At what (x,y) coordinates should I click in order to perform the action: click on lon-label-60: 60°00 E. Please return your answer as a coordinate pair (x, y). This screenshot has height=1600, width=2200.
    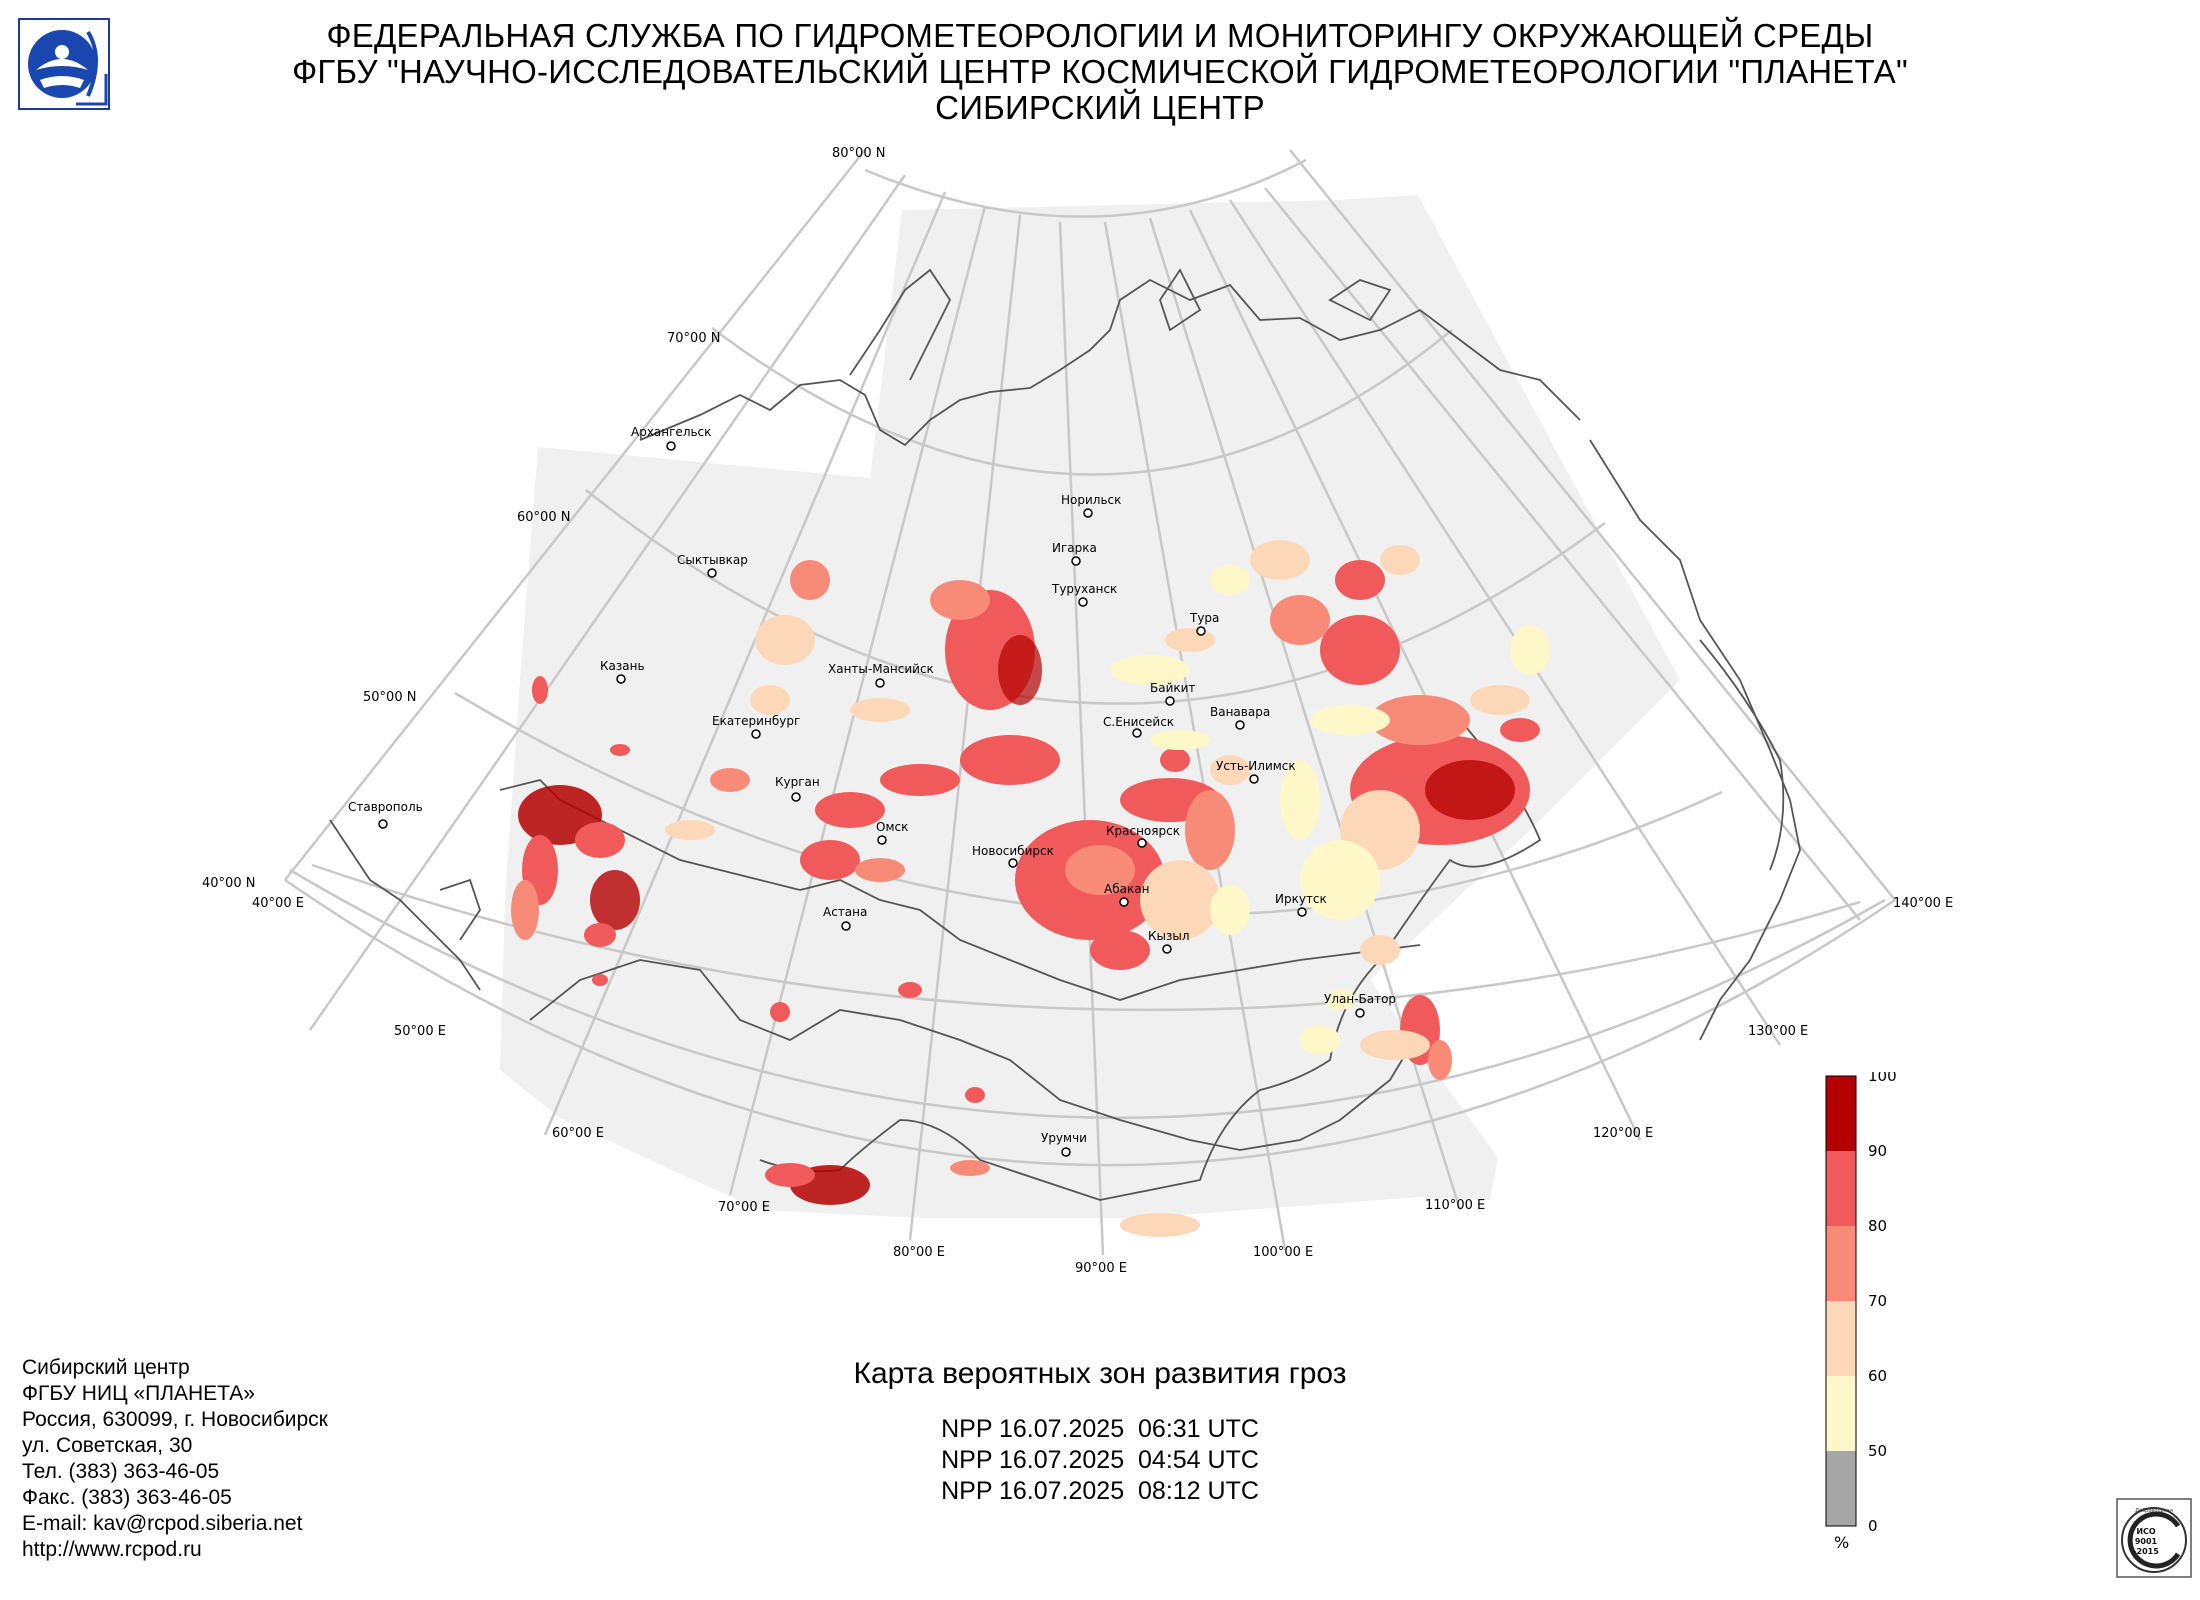
    Looking at the image, I should click on (578, 1133).